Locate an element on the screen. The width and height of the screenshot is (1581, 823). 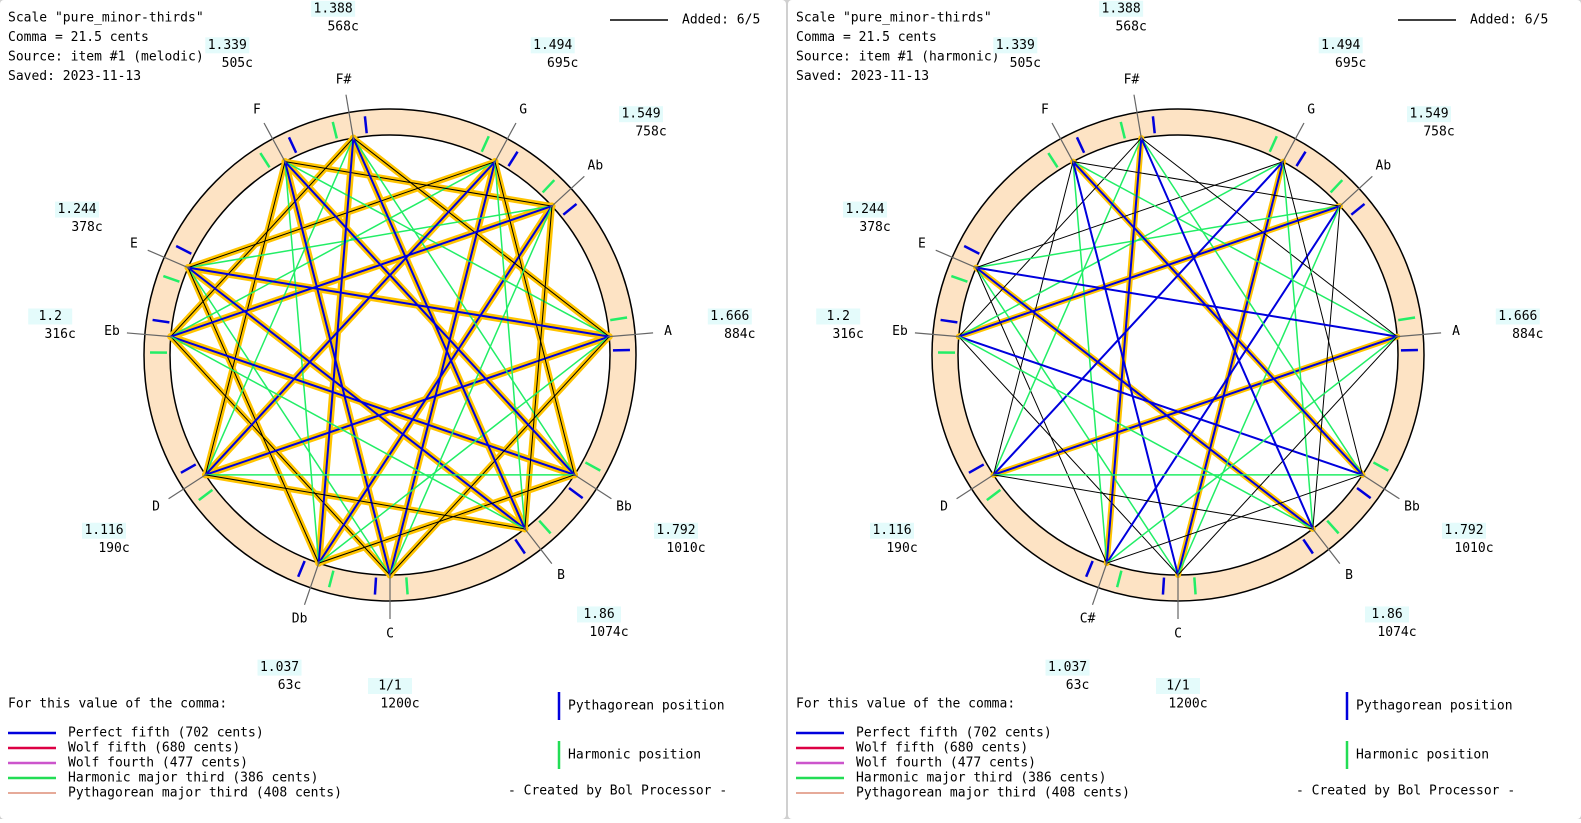
note-name: C# is located at coordinates (1088, 618).